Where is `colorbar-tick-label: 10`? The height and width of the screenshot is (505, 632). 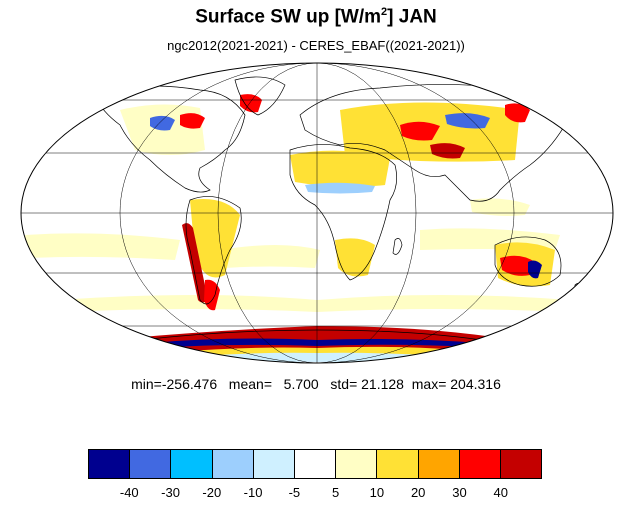 colorbar-tick-label: 10 is located at coordinates (377, 492).